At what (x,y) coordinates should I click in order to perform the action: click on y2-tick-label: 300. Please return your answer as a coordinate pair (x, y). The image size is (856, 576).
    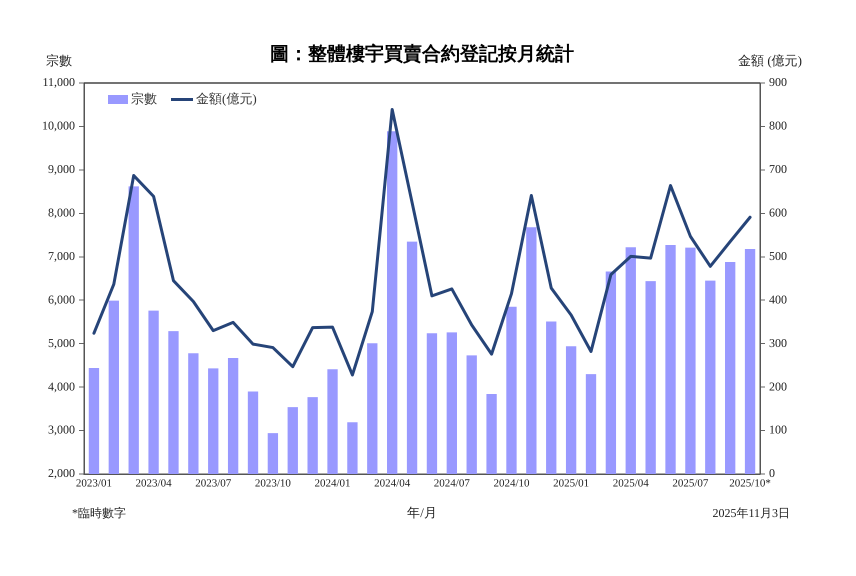
    Looking at the image, I should click on (778, 343).